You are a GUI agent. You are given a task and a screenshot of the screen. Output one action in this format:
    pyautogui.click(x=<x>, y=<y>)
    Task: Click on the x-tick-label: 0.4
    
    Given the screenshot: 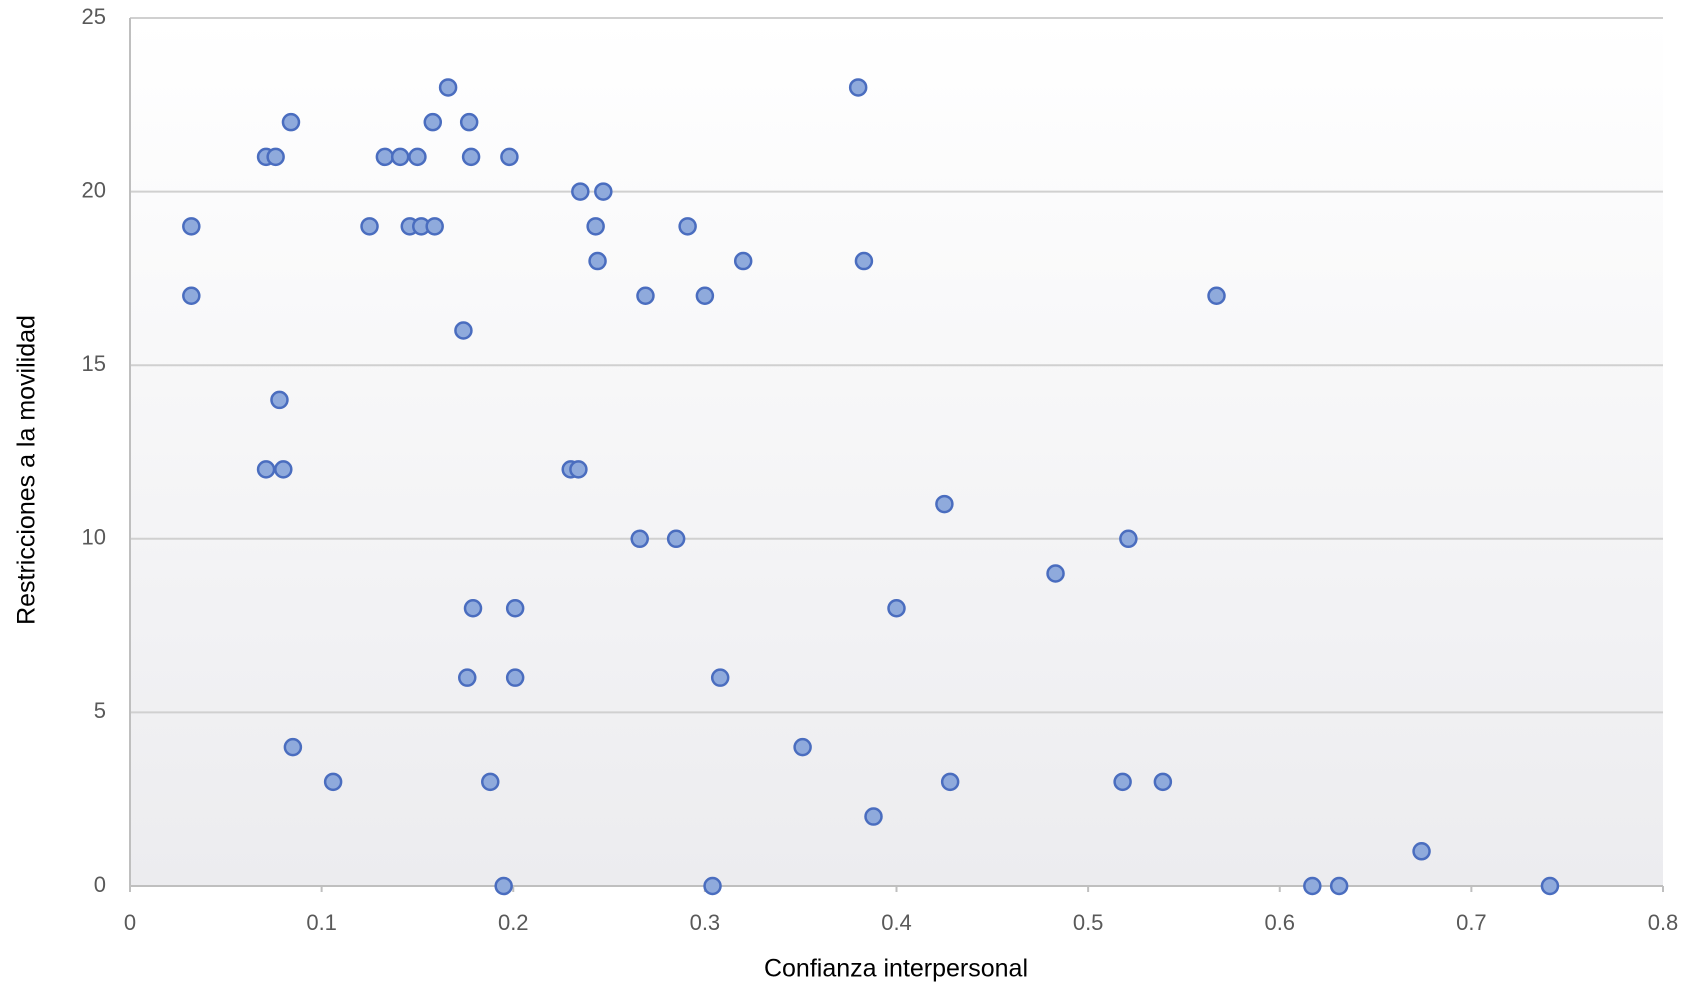 What is the action you would take?
    pyautogui.click(x=896, y=922)
    